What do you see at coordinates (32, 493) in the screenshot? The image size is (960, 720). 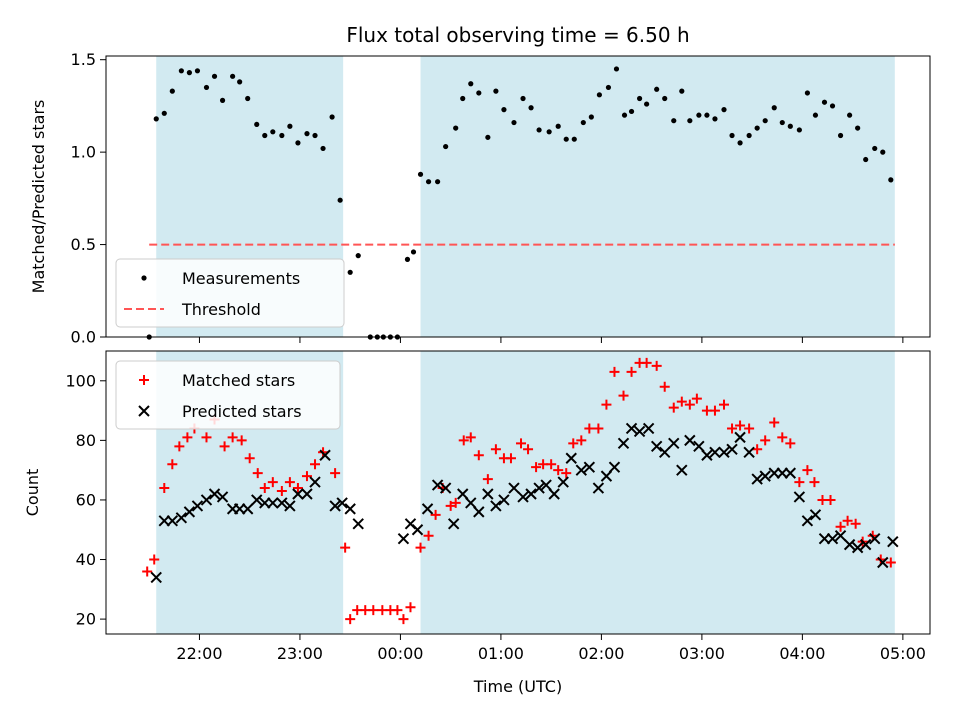 I see `y-axis-label: Count` at bounding box center [32, 493].